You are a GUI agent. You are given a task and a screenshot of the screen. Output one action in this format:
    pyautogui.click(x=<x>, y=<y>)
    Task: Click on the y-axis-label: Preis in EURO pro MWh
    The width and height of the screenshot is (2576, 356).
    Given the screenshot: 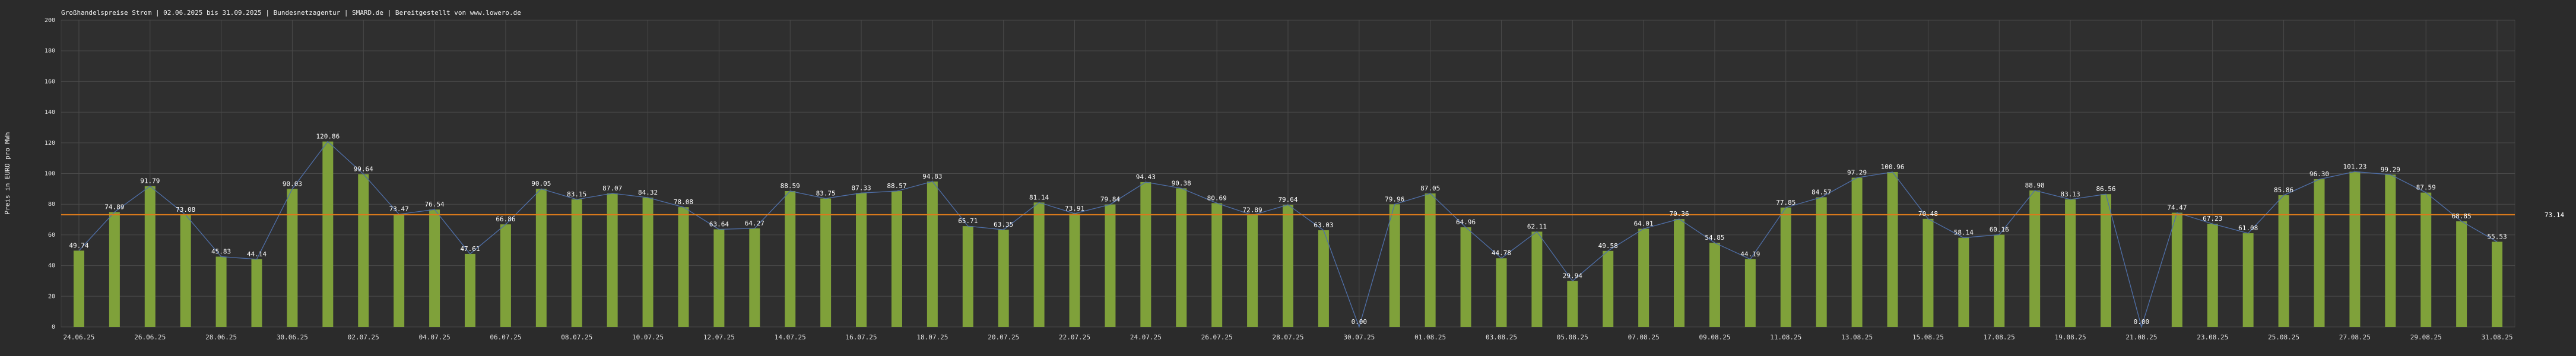 What is the action you would take?
    pyautogui.click(x=7, y=173)
    